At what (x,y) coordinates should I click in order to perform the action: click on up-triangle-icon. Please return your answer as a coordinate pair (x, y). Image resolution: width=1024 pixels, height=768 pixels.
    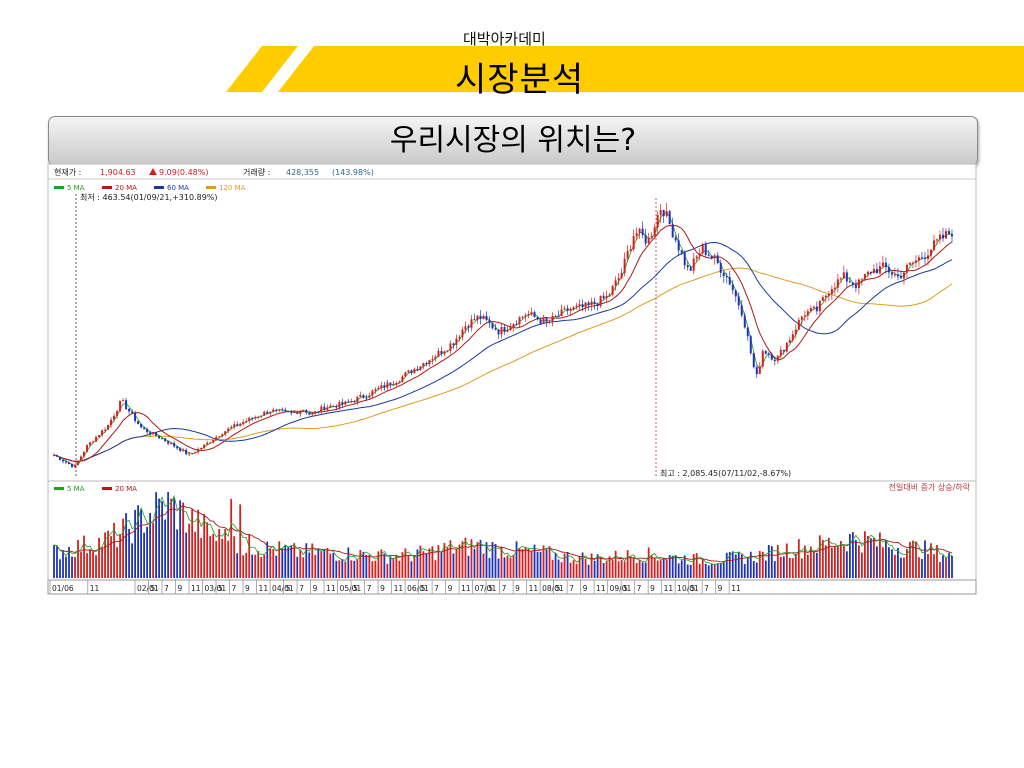
    Looking at the image, I should click on (153, 171).